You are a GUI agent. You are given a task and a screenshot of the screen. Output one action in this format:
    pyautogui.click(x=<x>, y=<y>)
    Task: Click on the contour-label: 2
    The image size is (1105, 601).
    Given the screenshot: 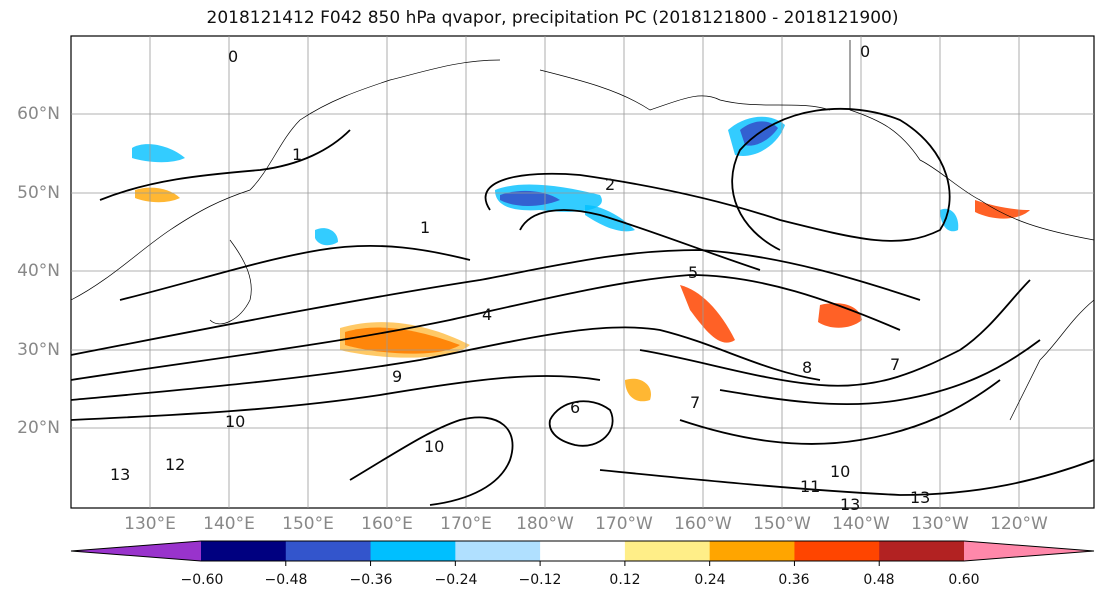 What is the action you would take?
    pyautogui.click(x=610, y=184)
    